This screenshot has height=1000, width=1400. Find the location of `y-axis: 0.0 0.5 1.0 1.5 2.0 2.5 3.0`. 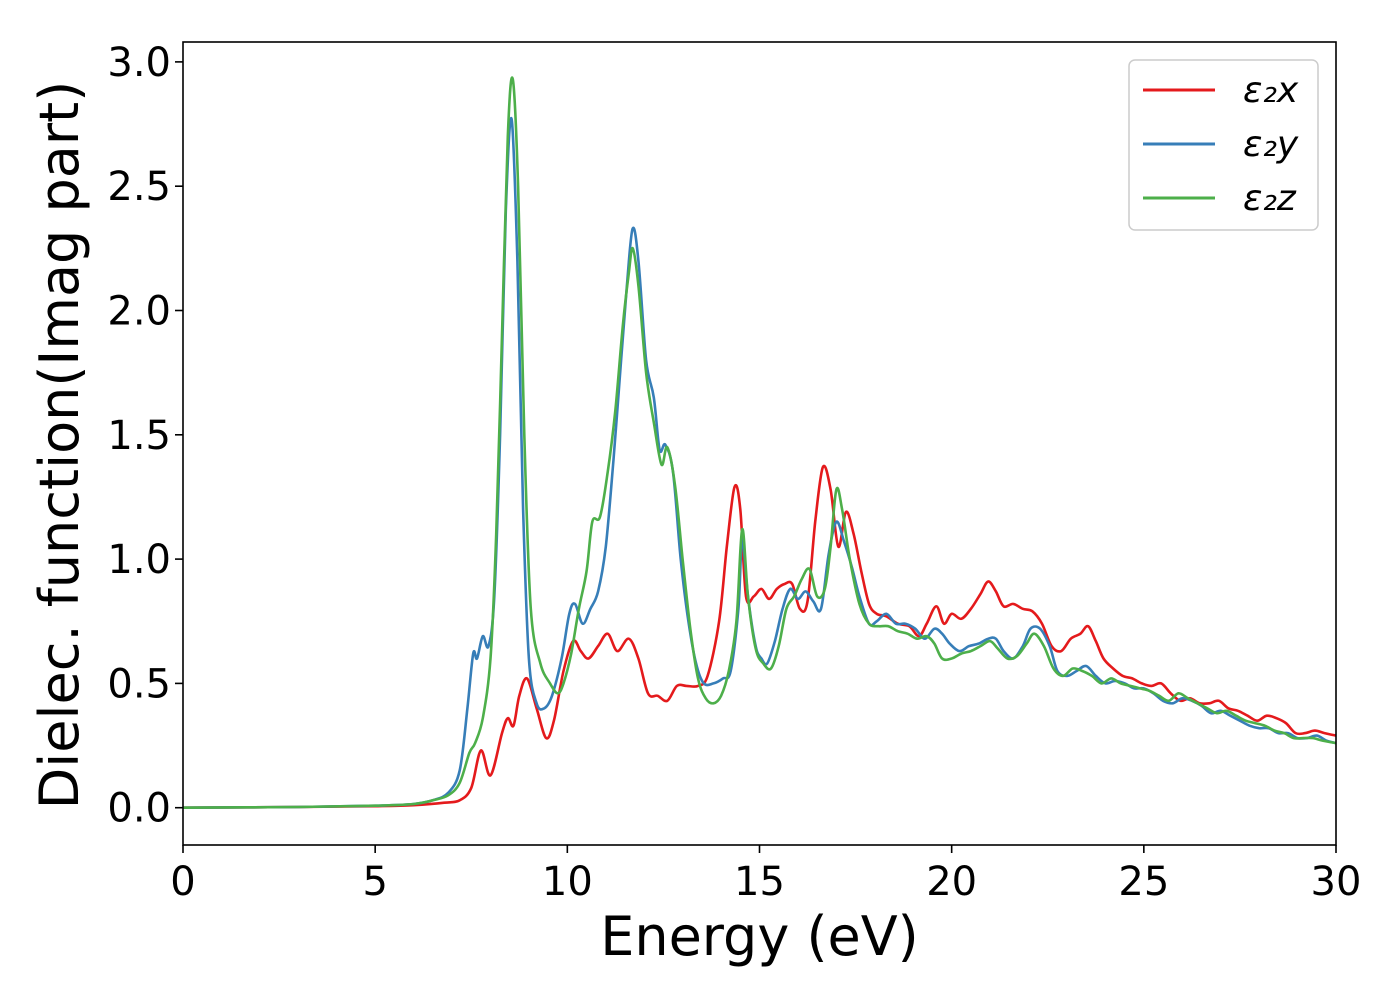

y-axis: 0.0 0.5 1.0 1.5 2.0 2.5 3.0 is located at coordinates (145, 436).